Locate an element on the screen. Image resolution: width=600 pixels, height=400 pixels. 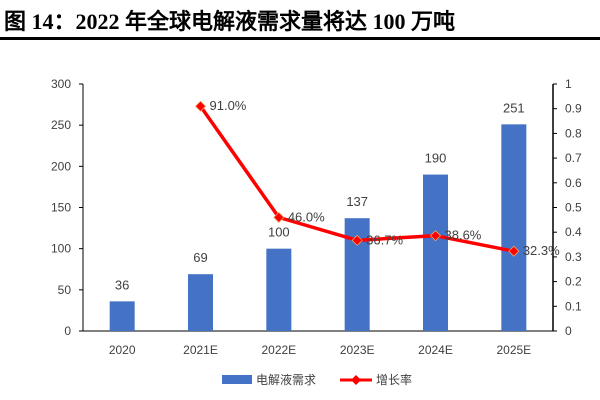
x-tick-label: 2025E is located at coordinates (513, 350).